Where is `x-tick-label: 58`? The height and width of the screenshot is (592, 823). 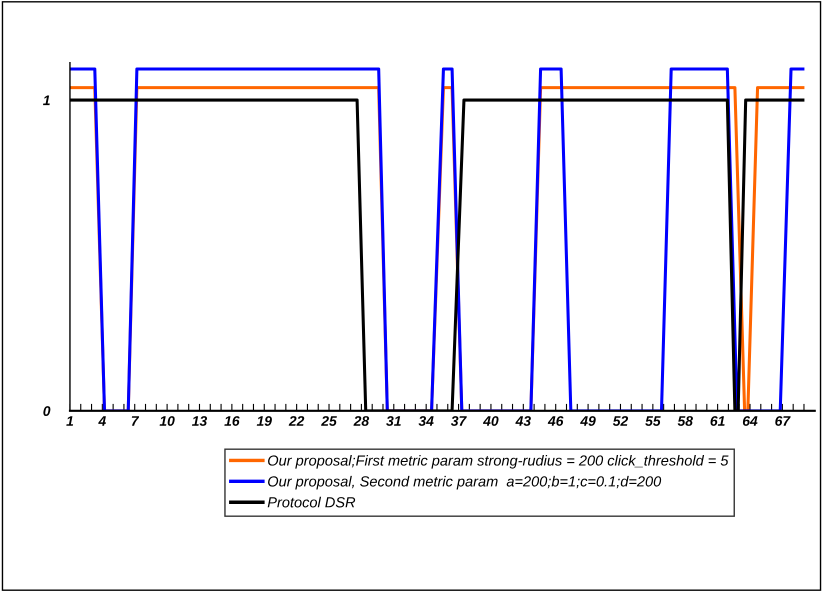
x-tick-label: 58 is located at coordinates (685, 421).